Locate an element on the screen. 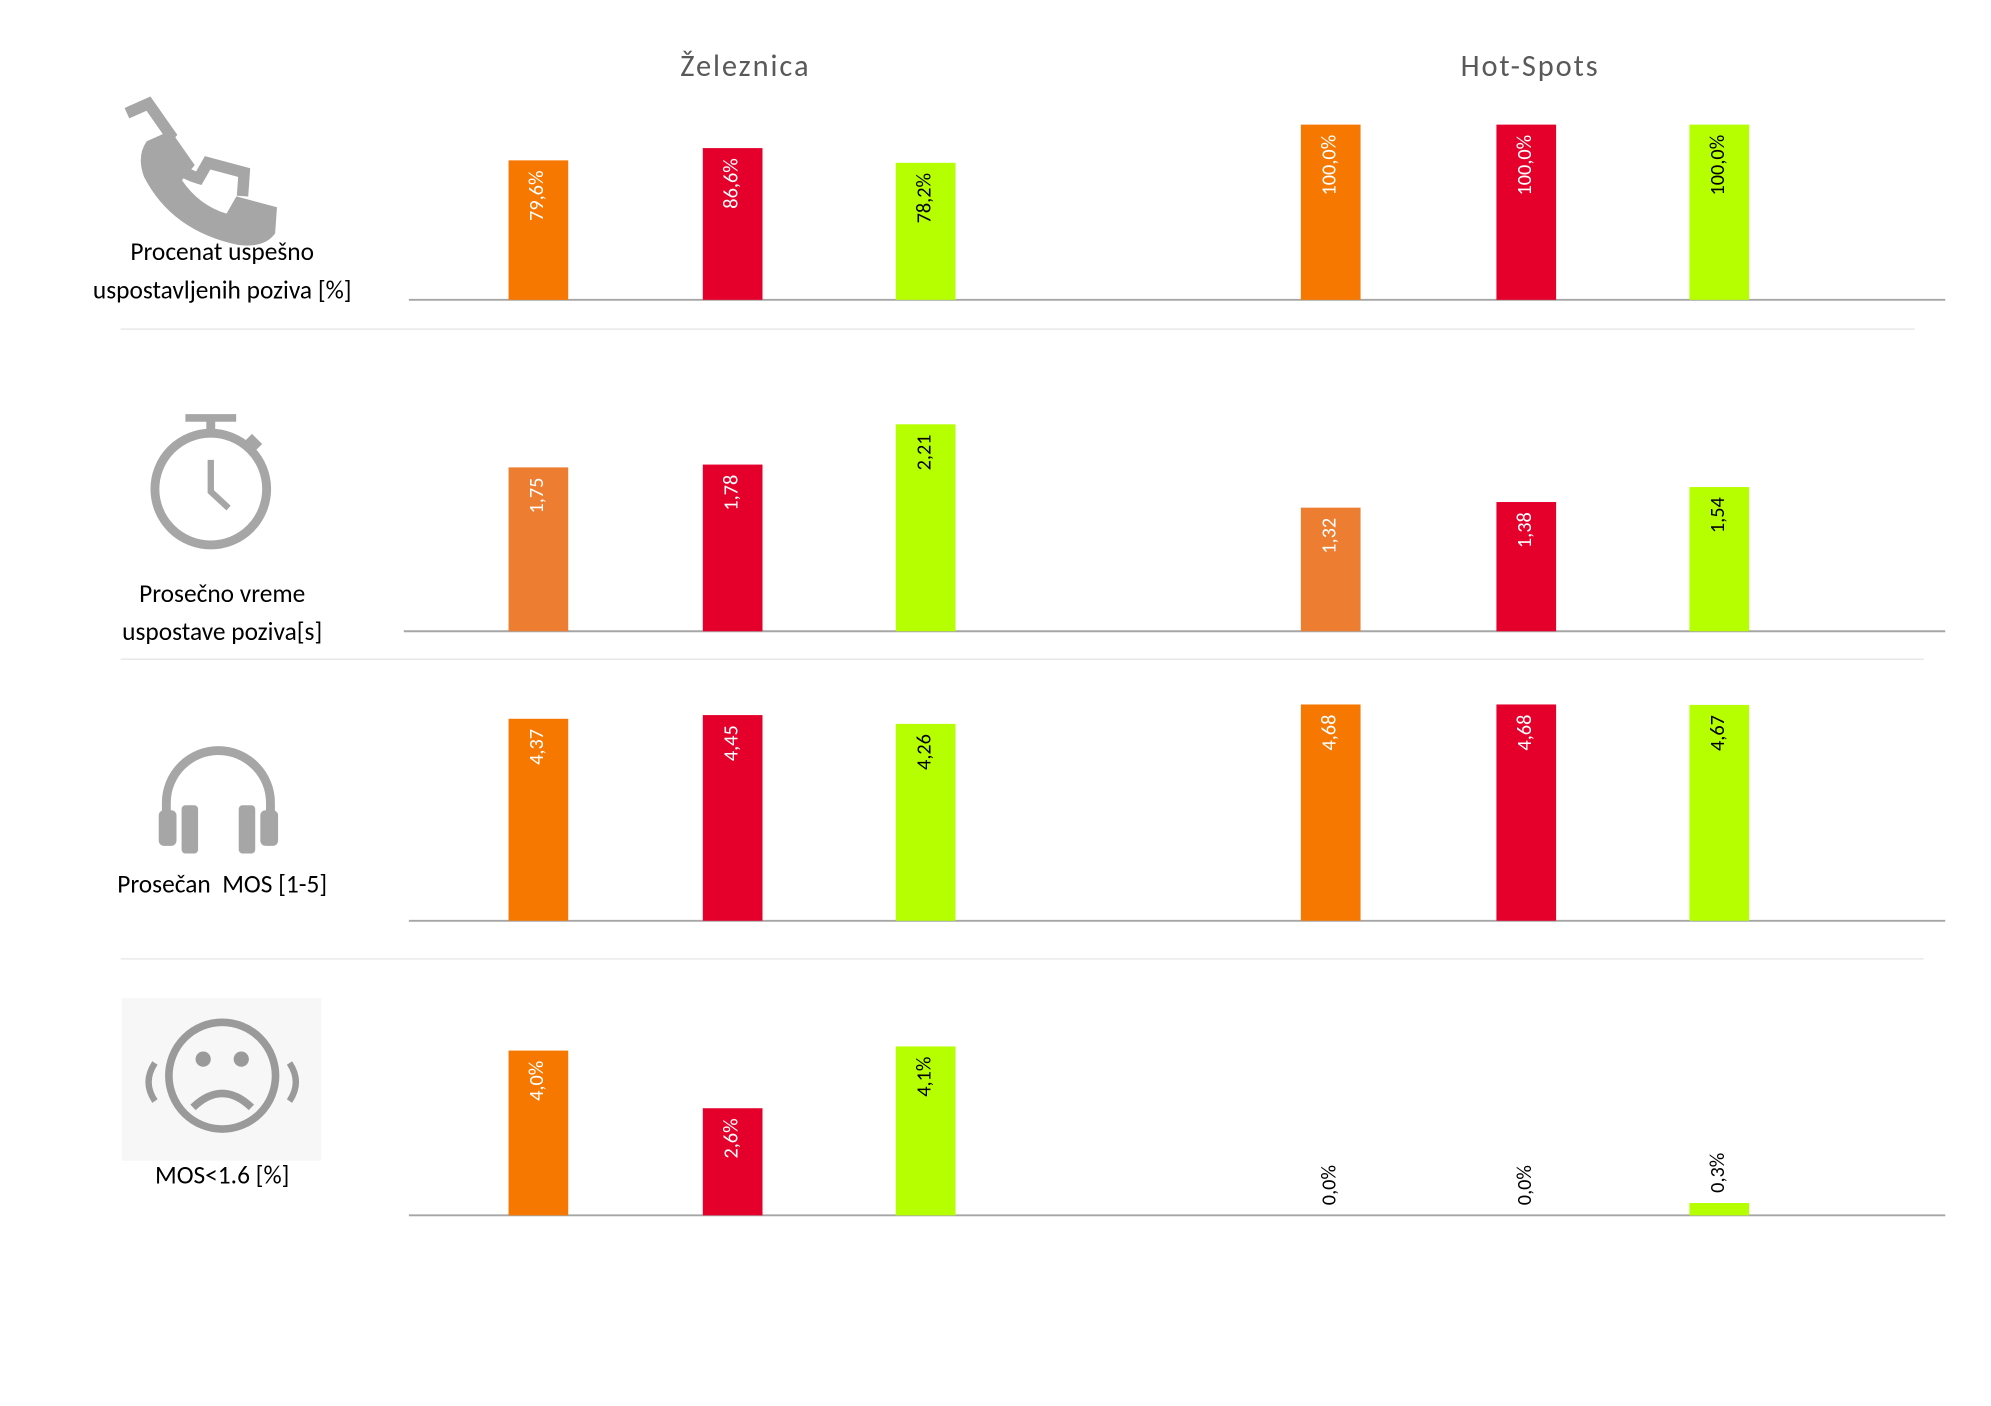 Image resolution: width=1991 pixels, height=1406 pixels. value-label: 4,67 is located at coordinates (1718, 733).